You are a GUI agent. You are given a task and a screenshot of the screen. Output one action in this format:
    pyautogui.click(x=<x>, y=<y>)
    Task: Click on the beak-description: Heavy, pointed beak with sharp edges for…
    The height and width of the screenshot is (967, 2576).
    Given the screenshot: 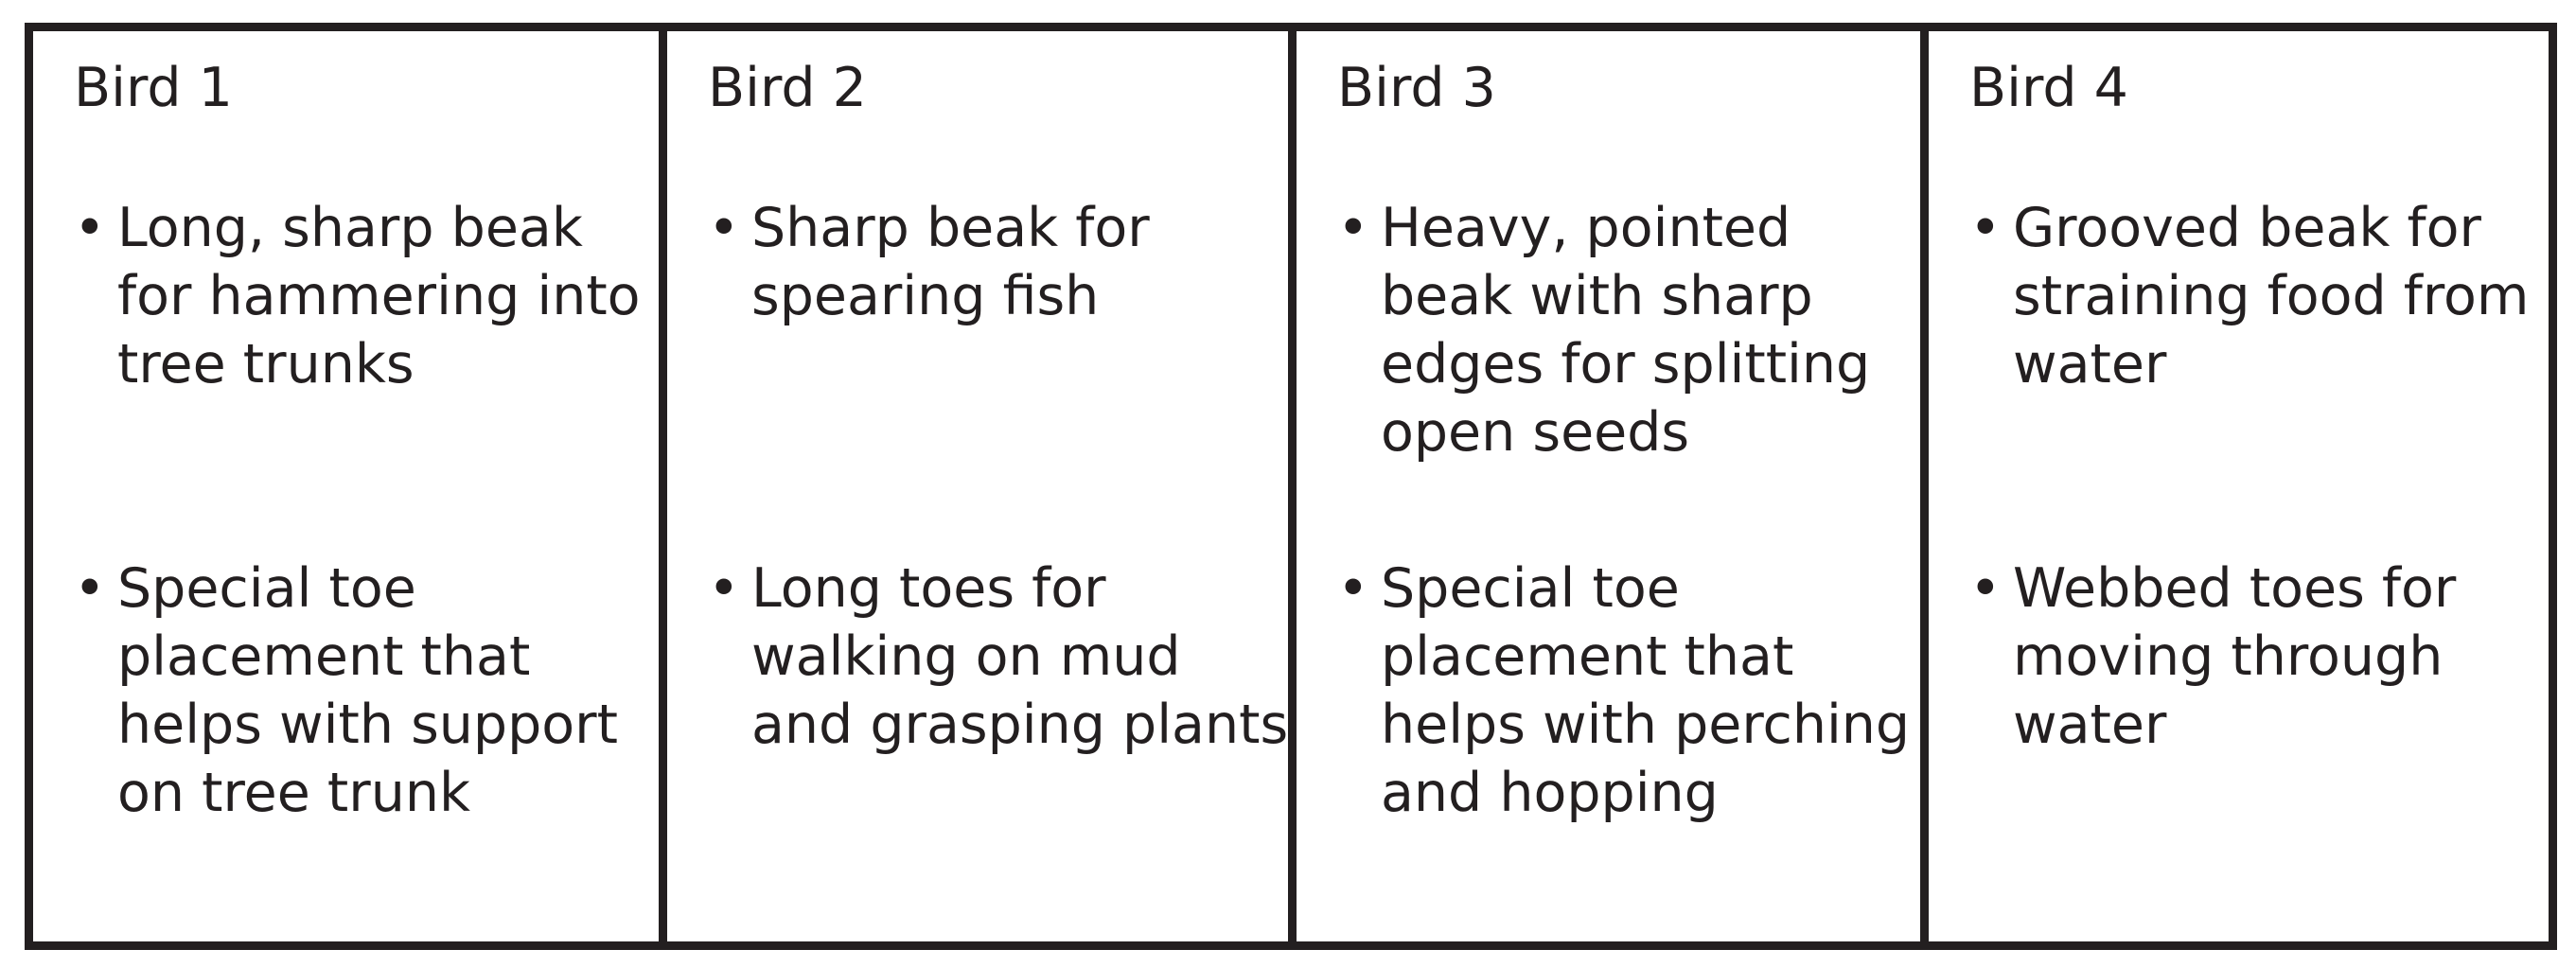 What is the action you would take?
    pyautogui.click(x=1626, y=331)
    